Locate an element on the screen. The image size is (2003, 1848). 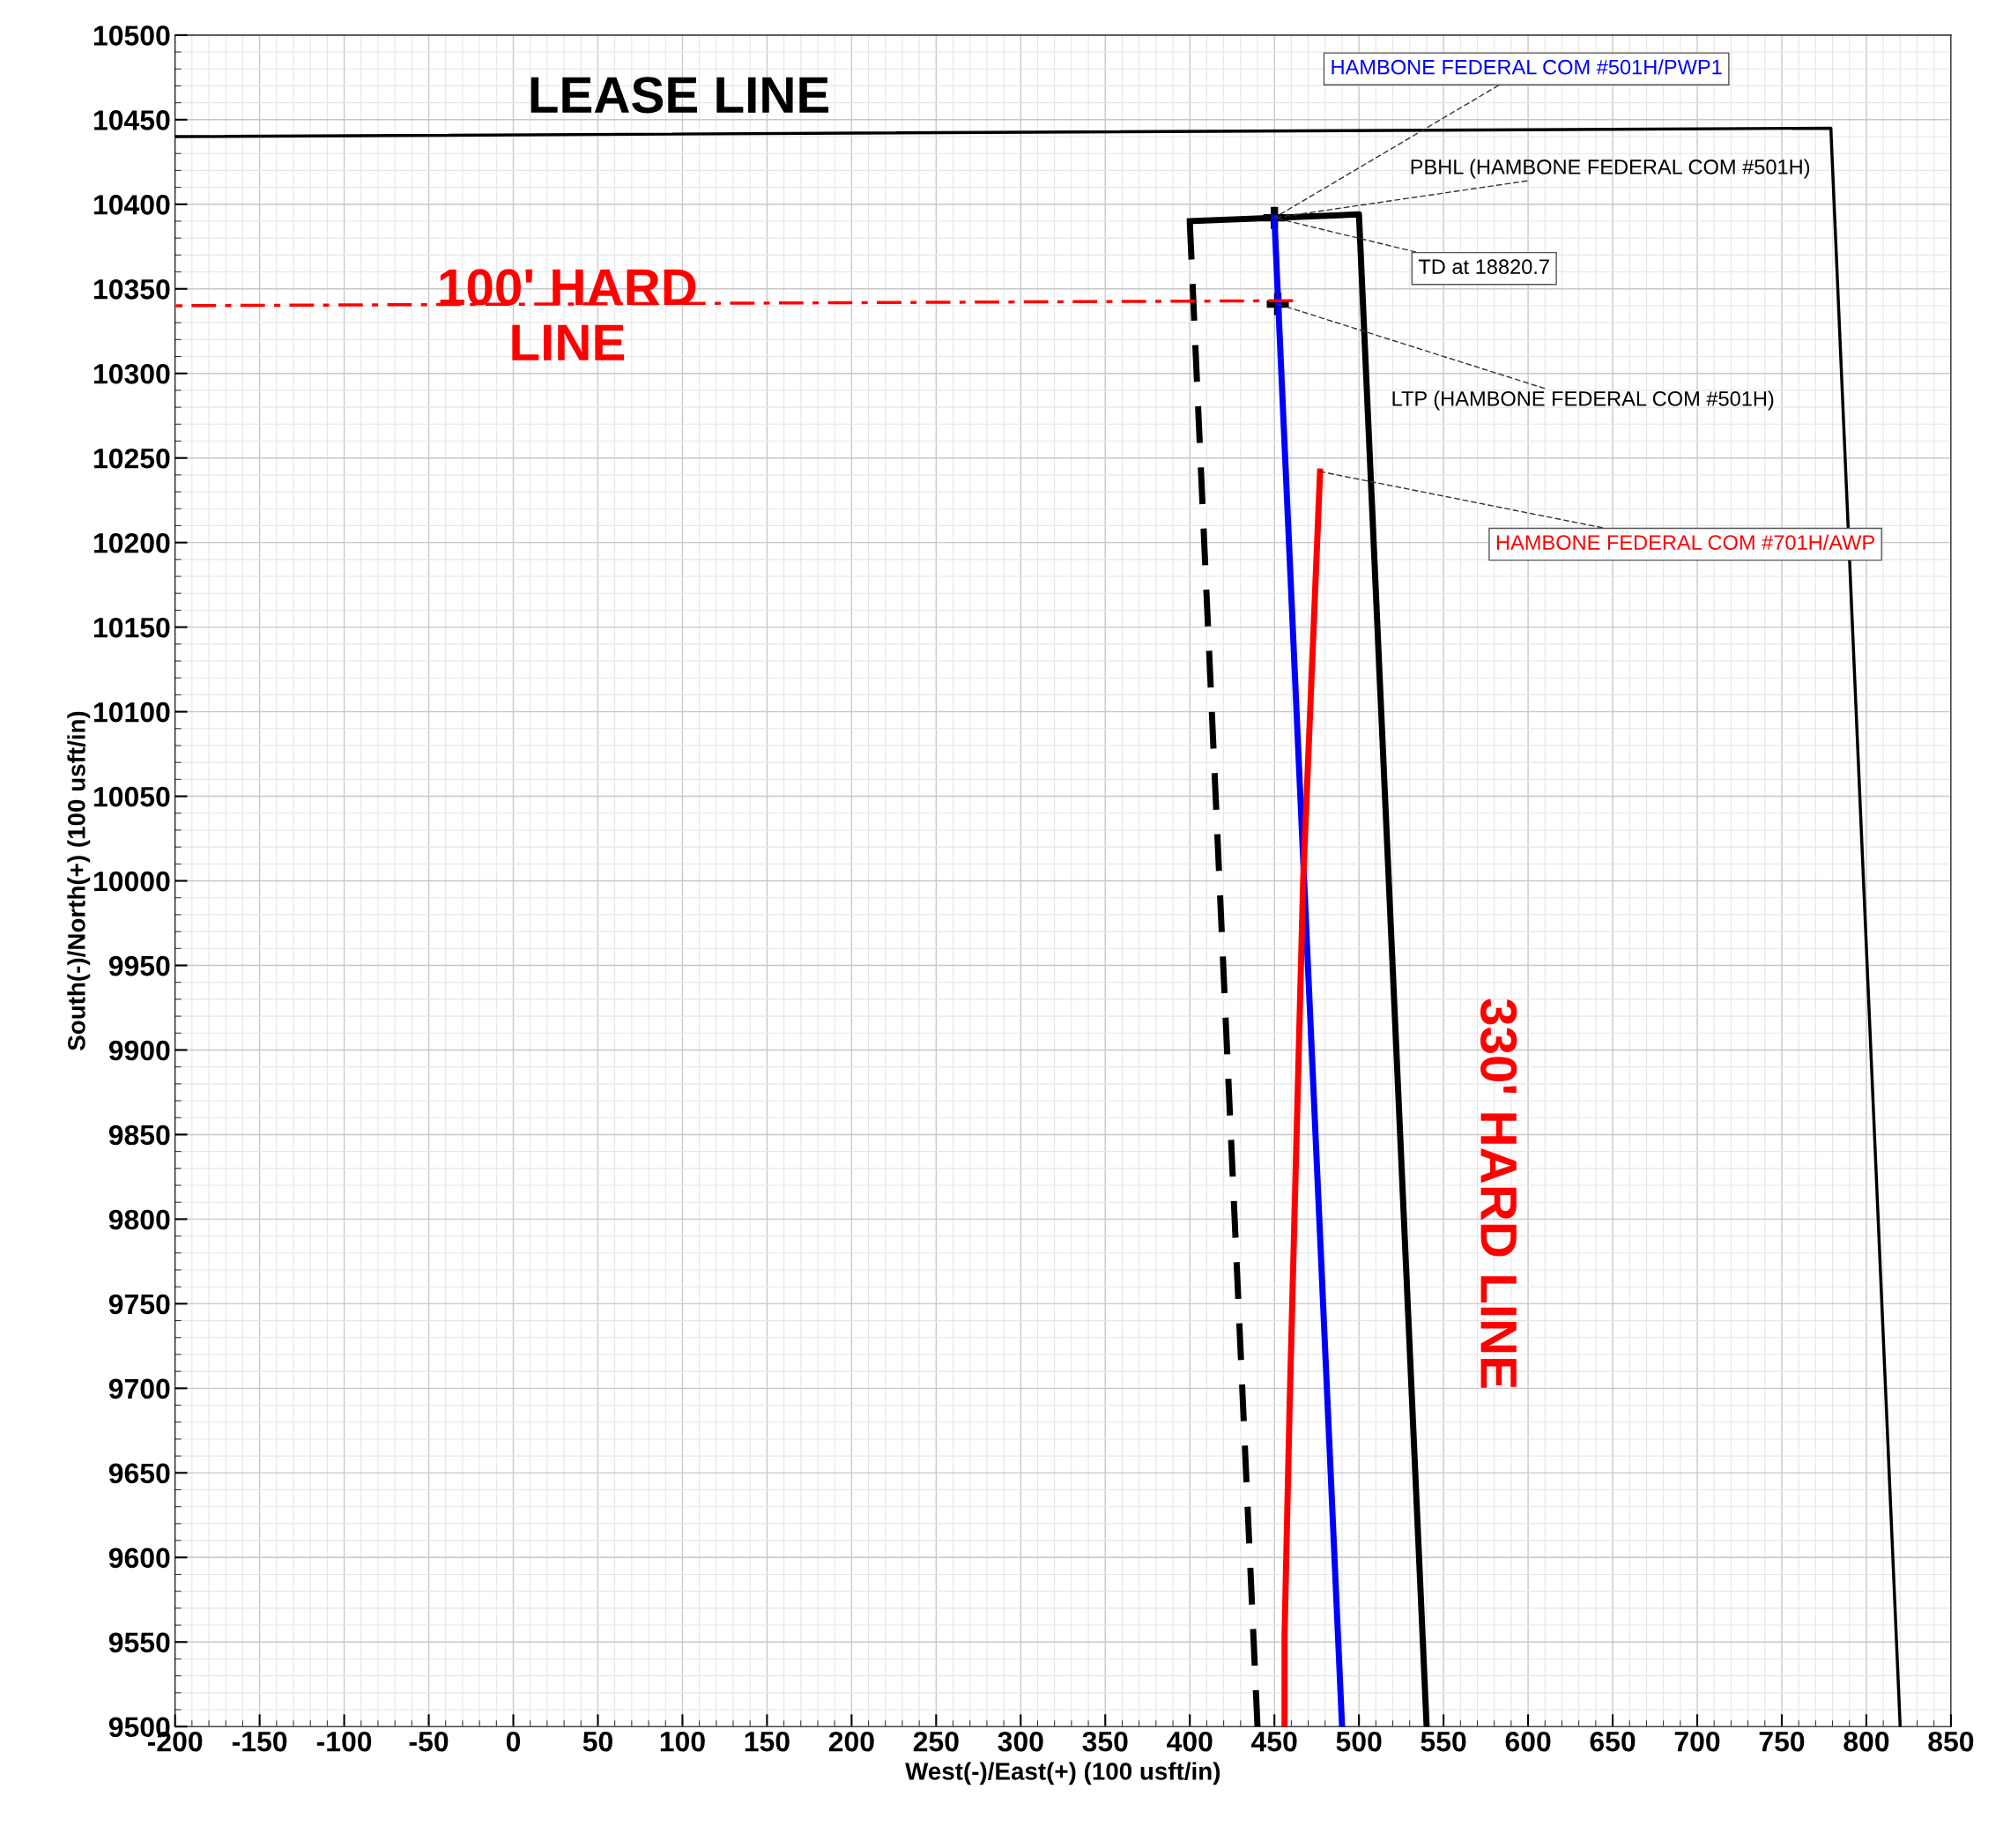
x-tick-label: 600 is located at coordinates (1528, 1742).